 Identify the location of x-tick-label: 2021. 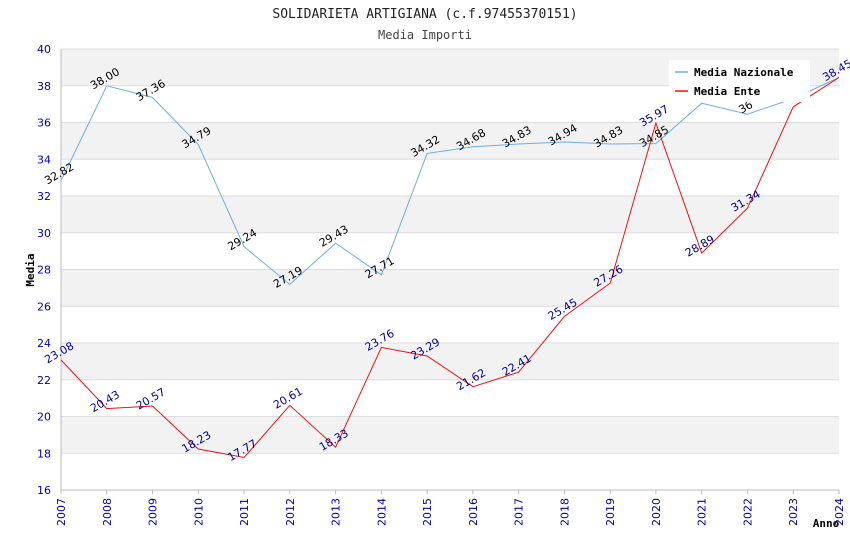
(702, 512).